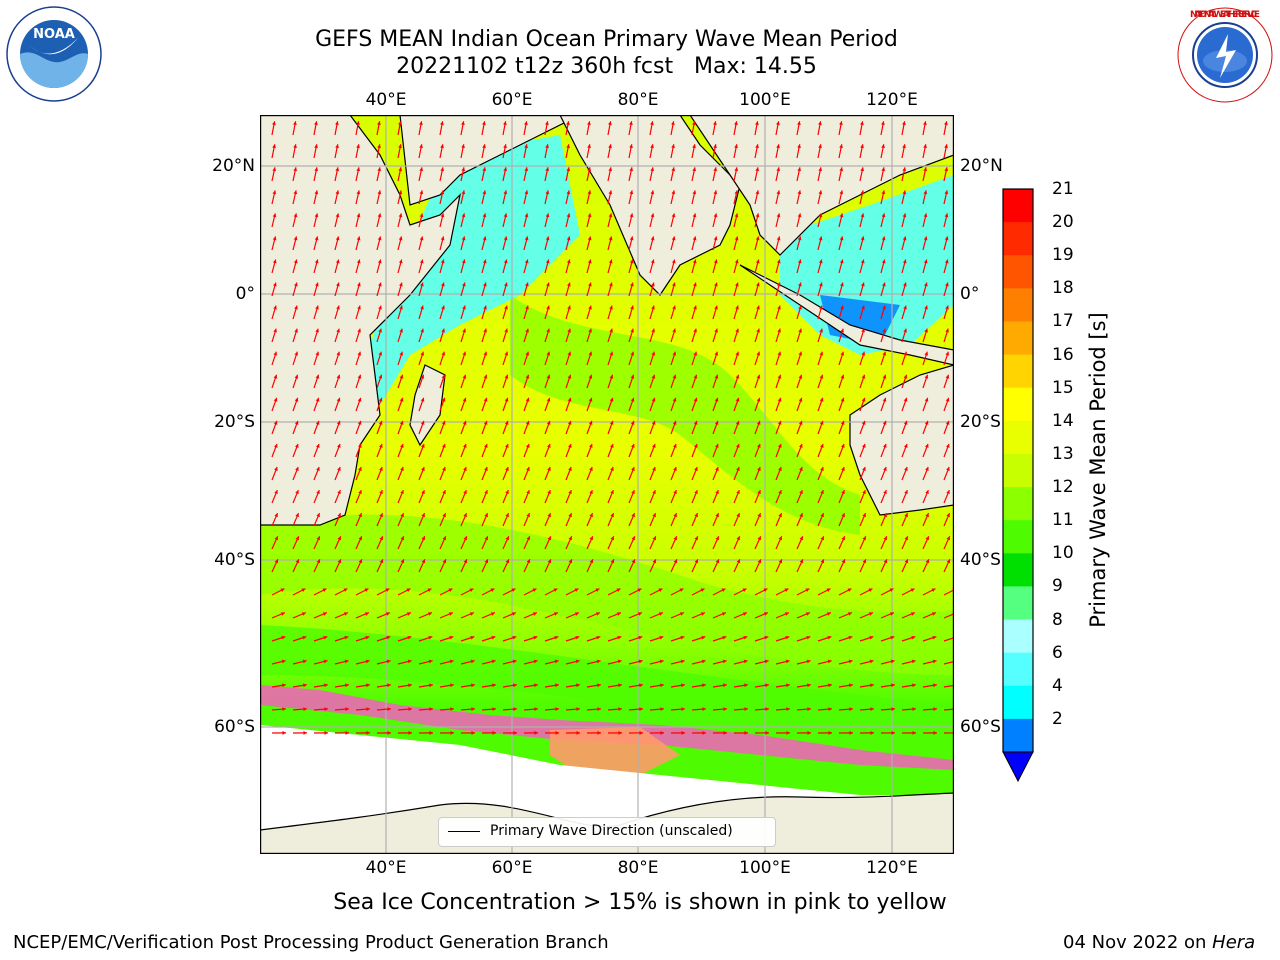 Image resolution: width=1280 pixels, height=960 pixels. What do you see at coordinates (607, 594) in the screenshot?
I see `period-band` at bounding box center [607, 594].